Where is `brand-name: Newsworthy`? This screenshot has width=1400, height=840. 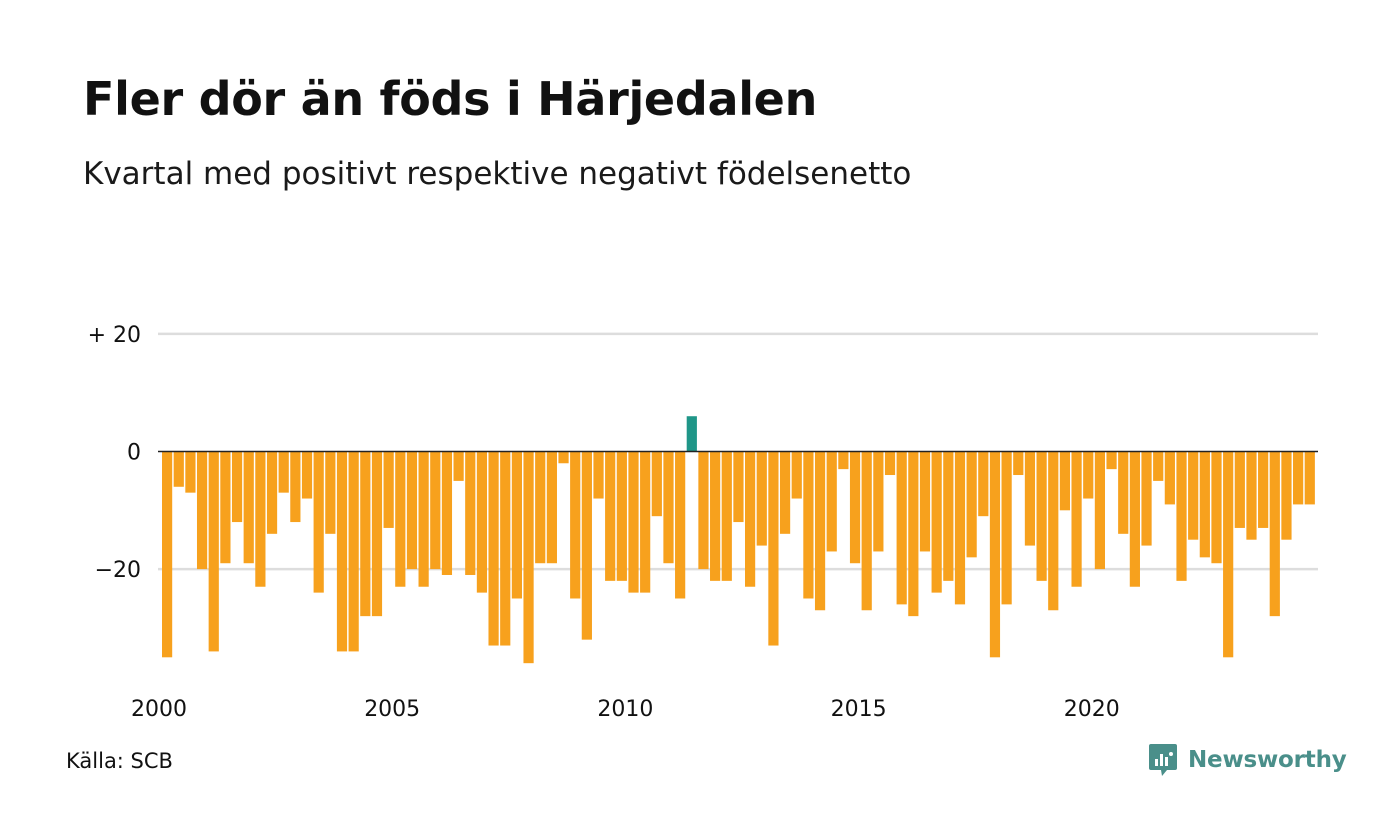 brand-name: Newsworthy is located at coordinates (1267, 760).